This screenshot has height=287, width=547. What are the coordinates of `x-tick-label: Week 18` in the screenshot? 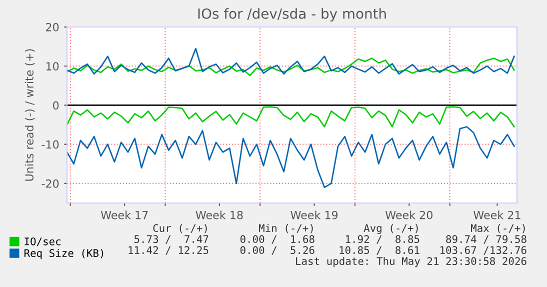 It's located at (219, 215).